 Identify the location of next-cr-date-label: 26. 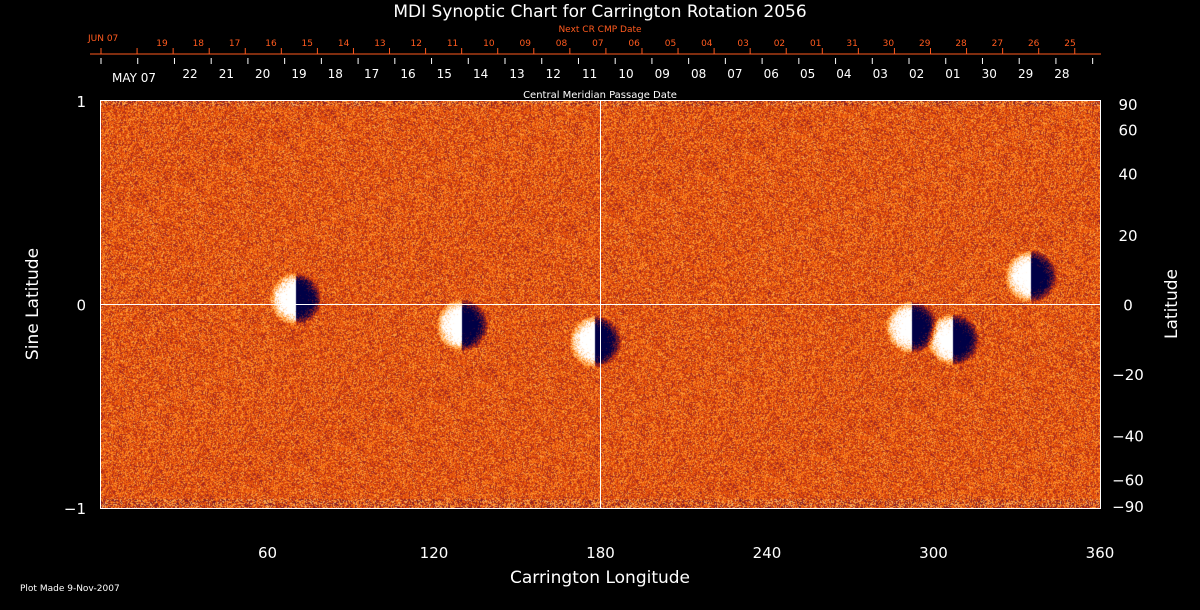
(1034, 44).